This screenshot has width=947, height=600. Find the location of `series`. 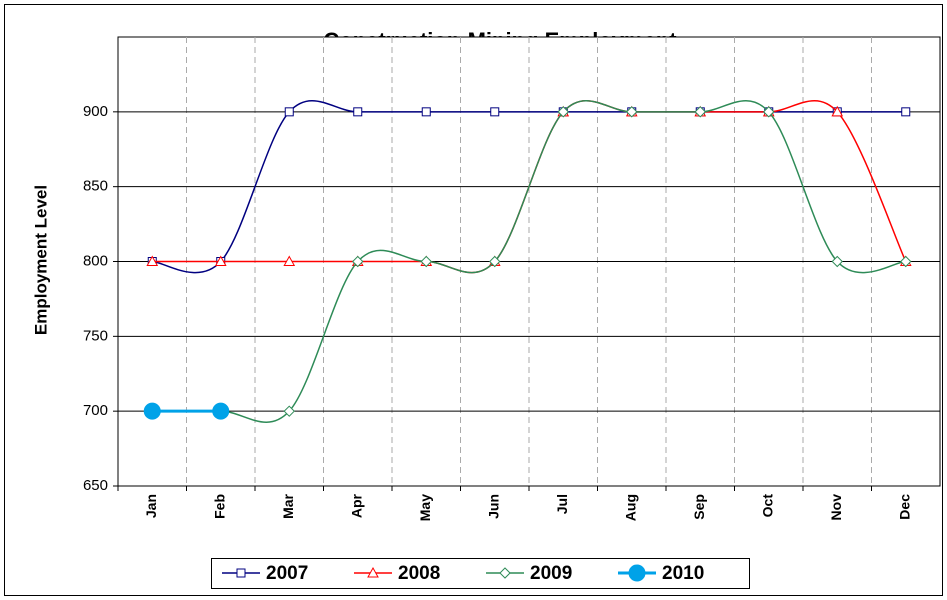

series is located at coordinates (186, 411).